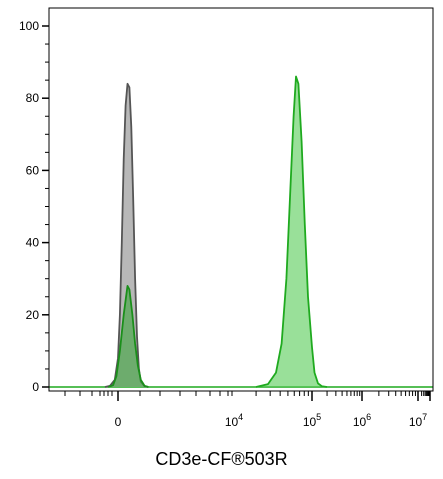  What do you see at coordinates (312, 420) in the screenshot?
I see `x-tick-label: 10⁵` at bounding box center [312, 420].